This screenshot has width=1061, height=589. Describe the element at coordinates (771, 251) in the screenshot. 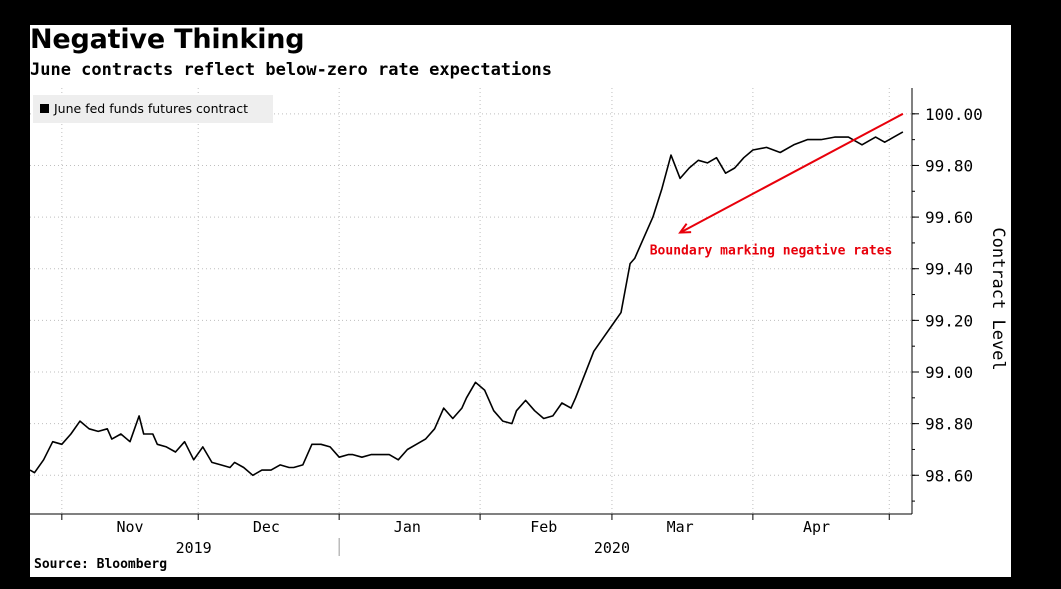

I see `annotation-text: Boundary marking negative rates` at that location.